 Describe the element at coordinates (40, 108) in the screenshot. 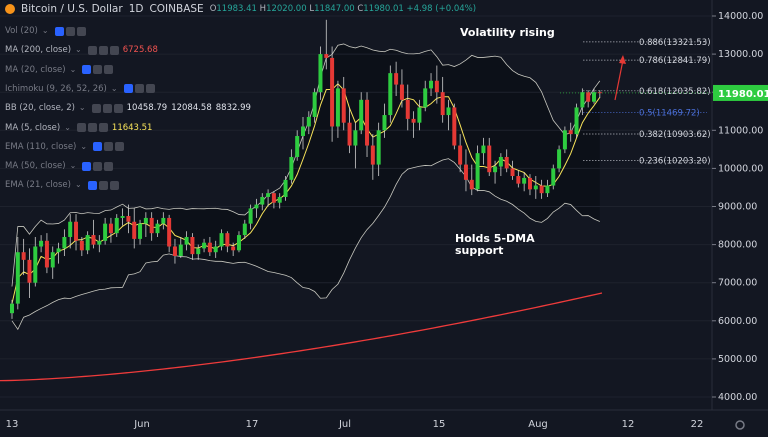

I see `indicator-name: BB (20, close, 2)` at that location.